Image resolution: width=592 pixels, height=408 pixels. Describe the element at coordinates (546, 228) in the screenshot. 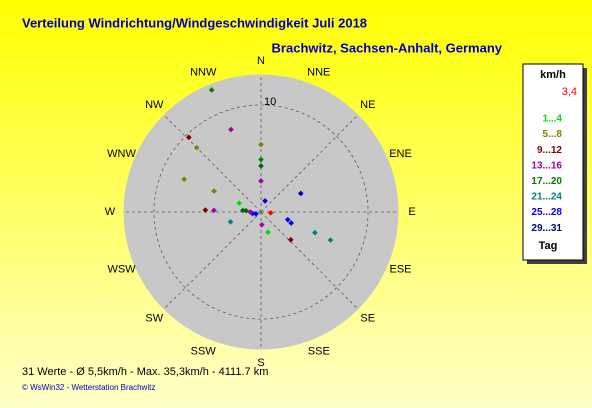

I see `legend-entry: 29...31` at that location.